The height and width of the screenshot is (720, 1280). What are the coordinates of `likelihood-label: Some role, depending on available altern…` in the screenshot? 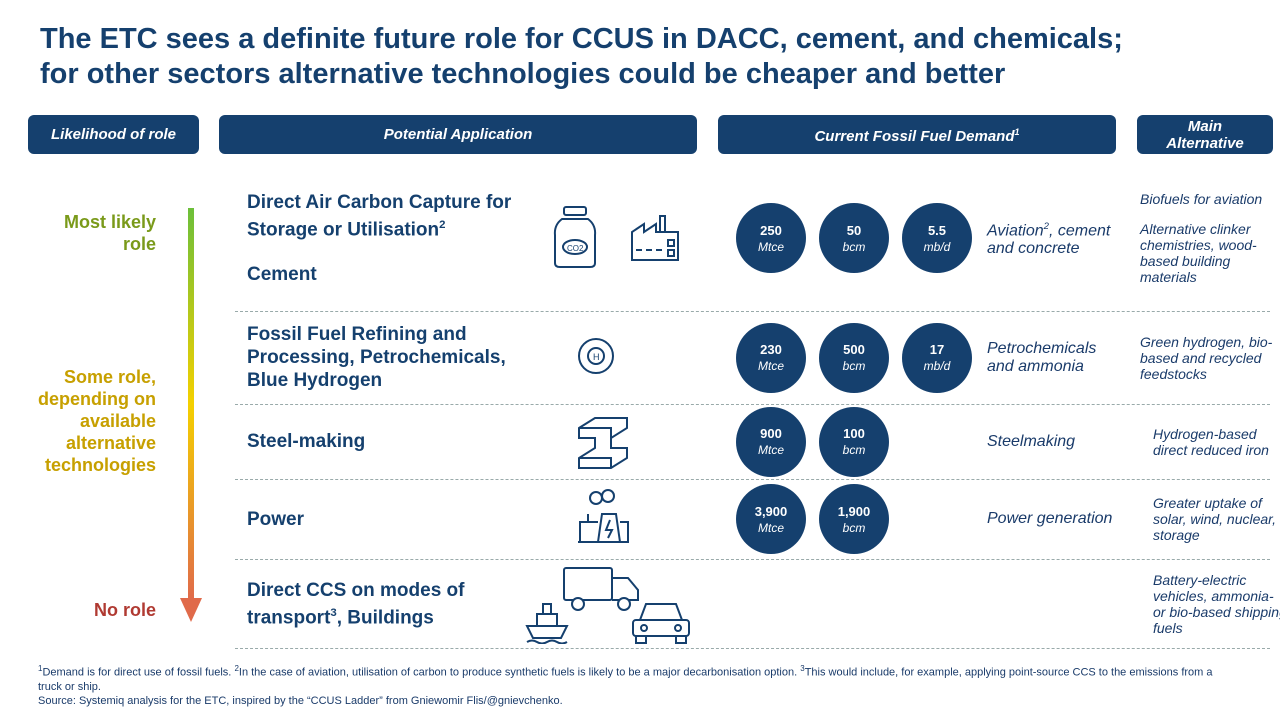 It's located at (97, 421).